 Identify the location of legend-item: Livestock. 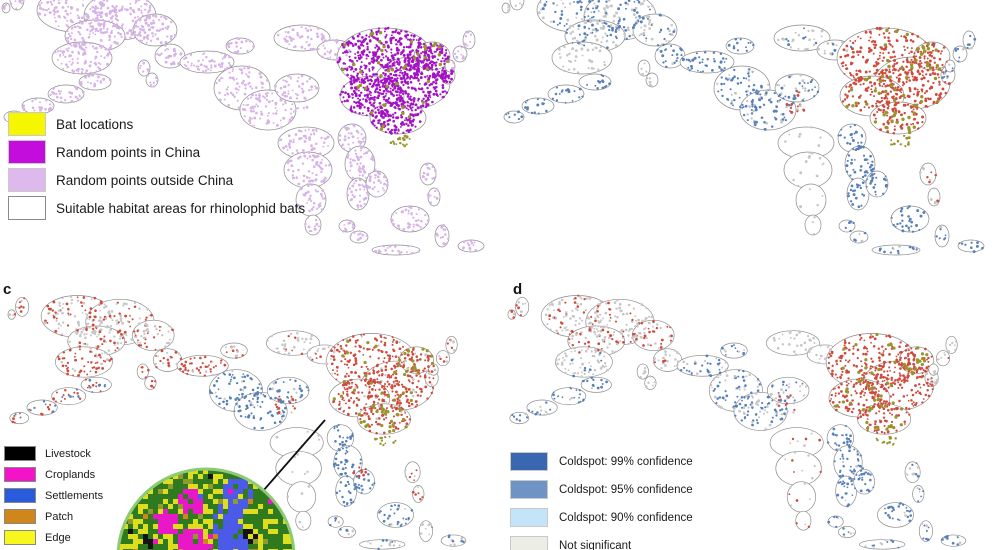
(53, 453).